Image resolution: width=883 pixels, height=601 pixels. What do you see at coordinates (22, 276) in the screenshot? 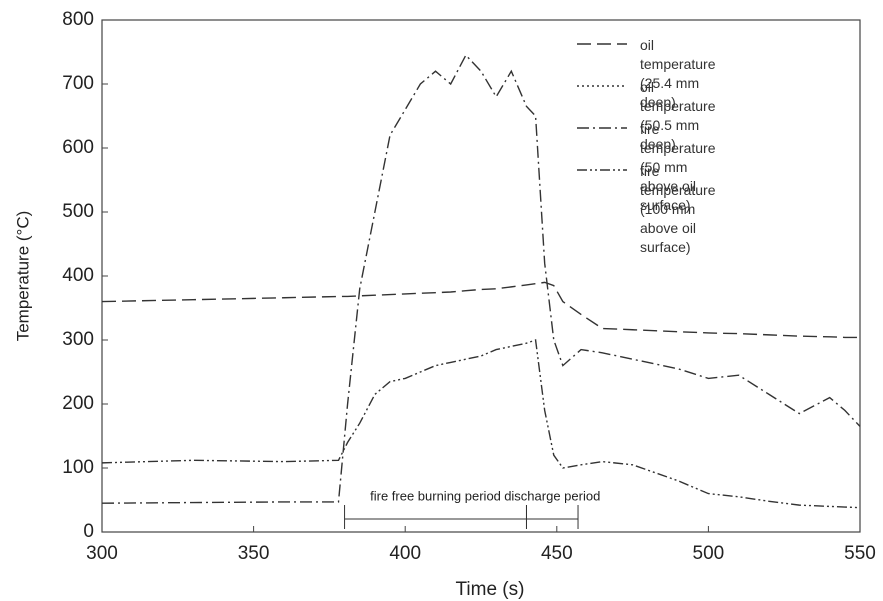
I see `y-axis-label: Temperature (°C)` at bounding box center [22, 276].